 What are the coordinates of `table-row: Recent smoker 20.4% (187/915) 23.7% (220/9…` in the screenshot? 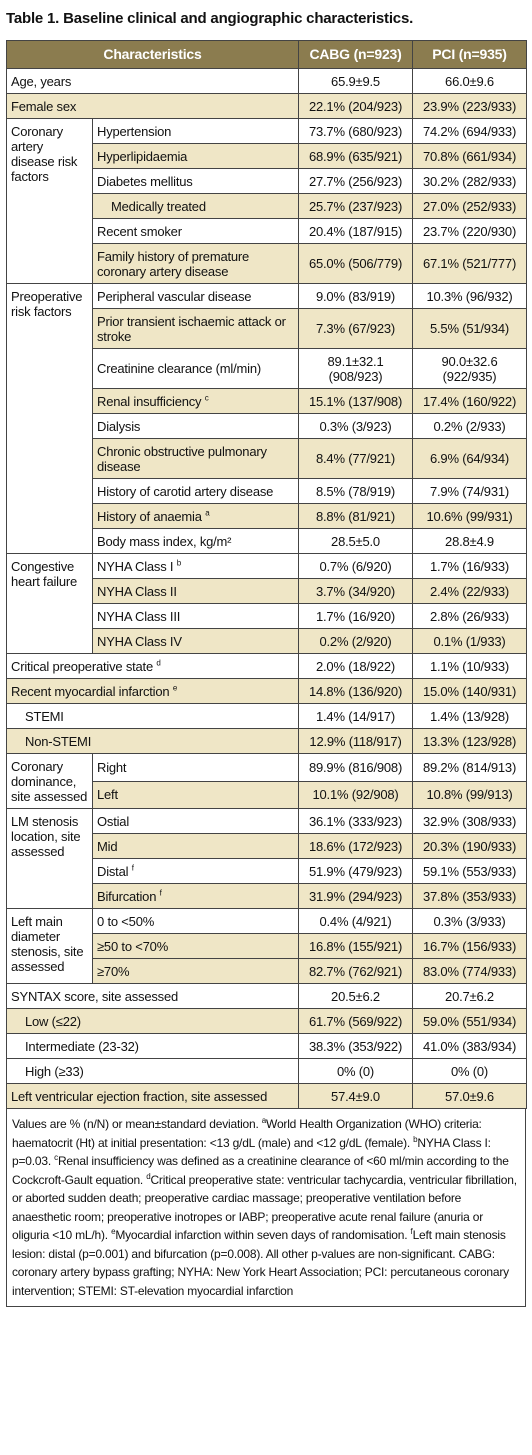 It's located at (267, 231).